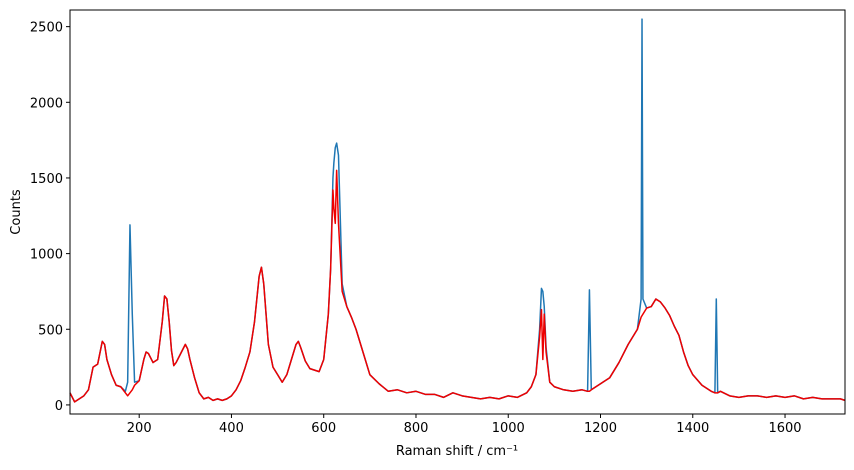 The width and height of the screenshot is (854, 470). What do you see at coordinates (323, 428) in the screenshot?
I see `x-tick-label: 600` at bounding box center [323, 428].